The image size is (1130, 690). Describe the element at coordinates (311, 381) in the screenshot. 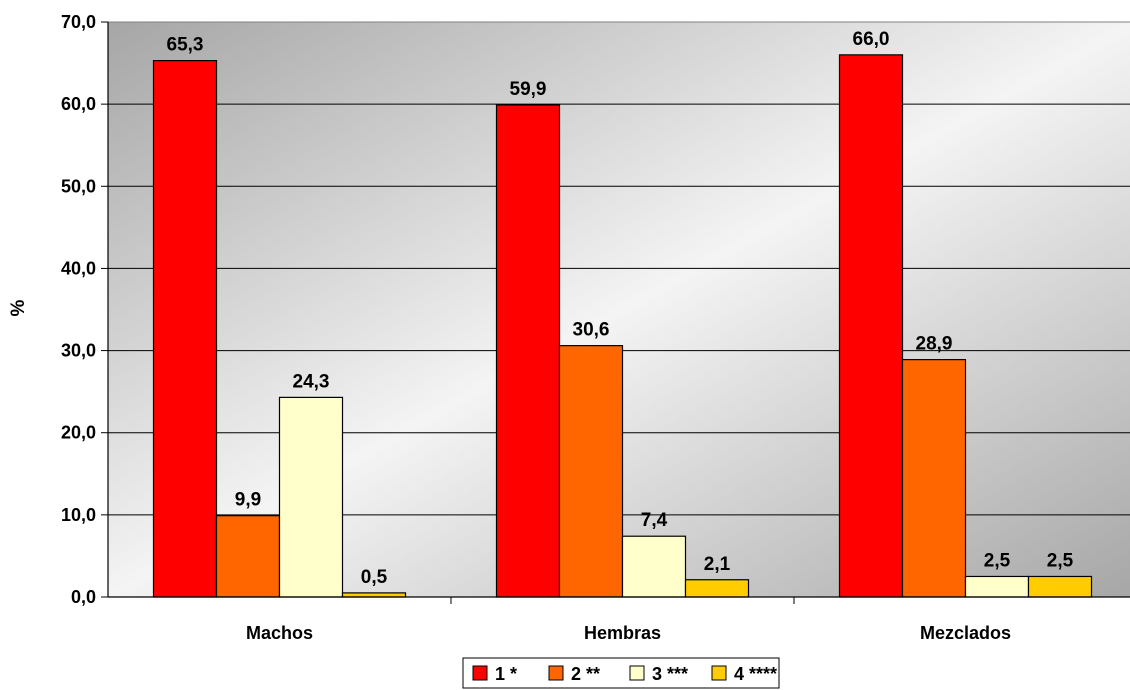

I see `data-label: 24,3` at that location.